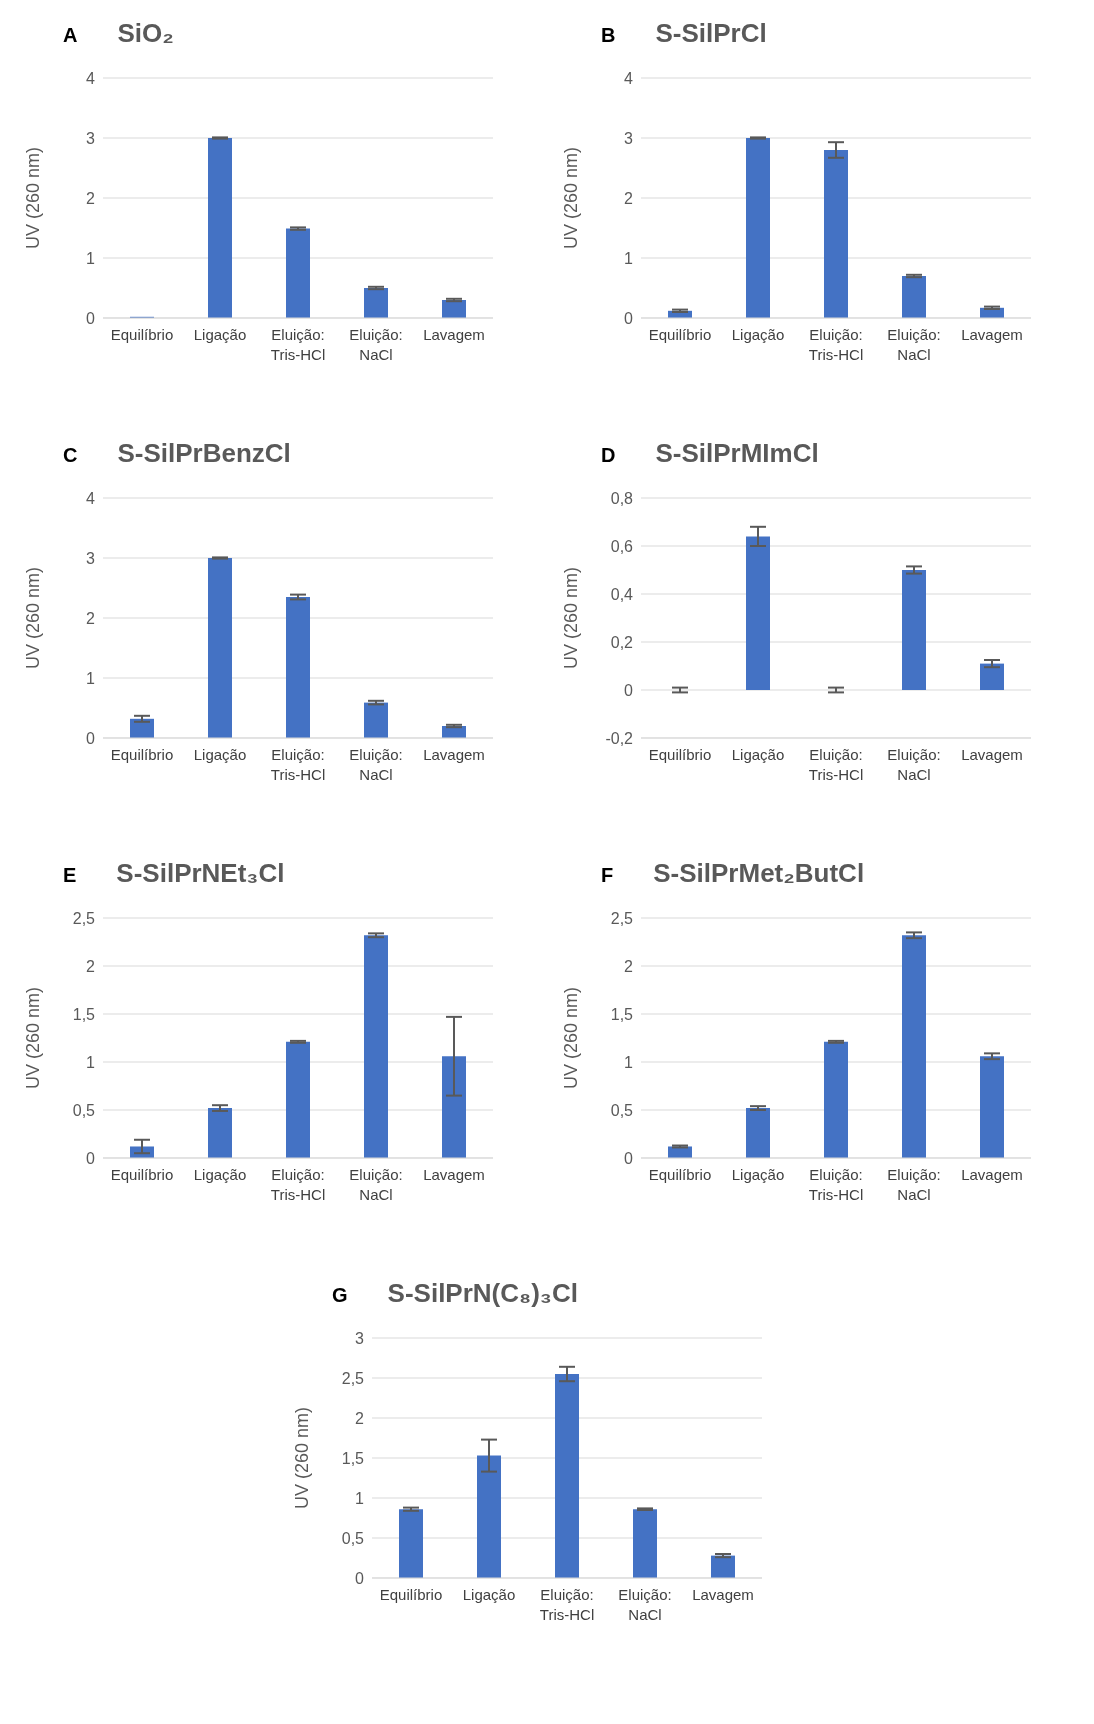 The height and width of the screenshot is (1724, 1094). Describe the element at coordinates (622, 546) in the screenshot. I see `y-tick-label: 0,6` at that location.